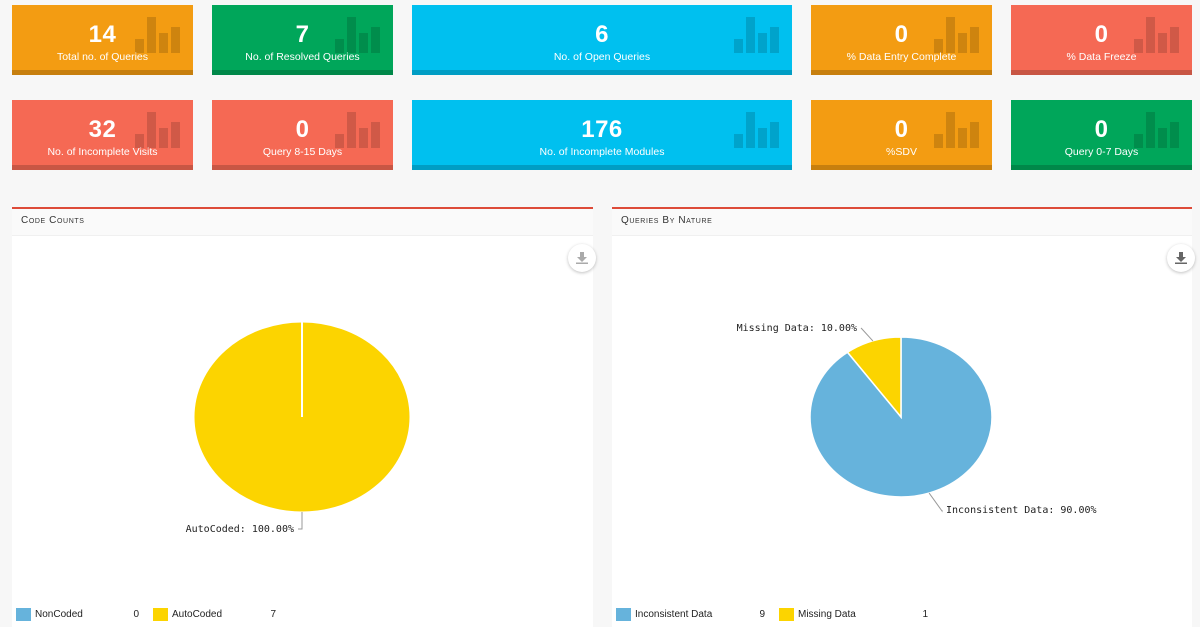  I want to click on tile-data-entry-complete: 0 % Data Entry Complete, so click(901, 40).